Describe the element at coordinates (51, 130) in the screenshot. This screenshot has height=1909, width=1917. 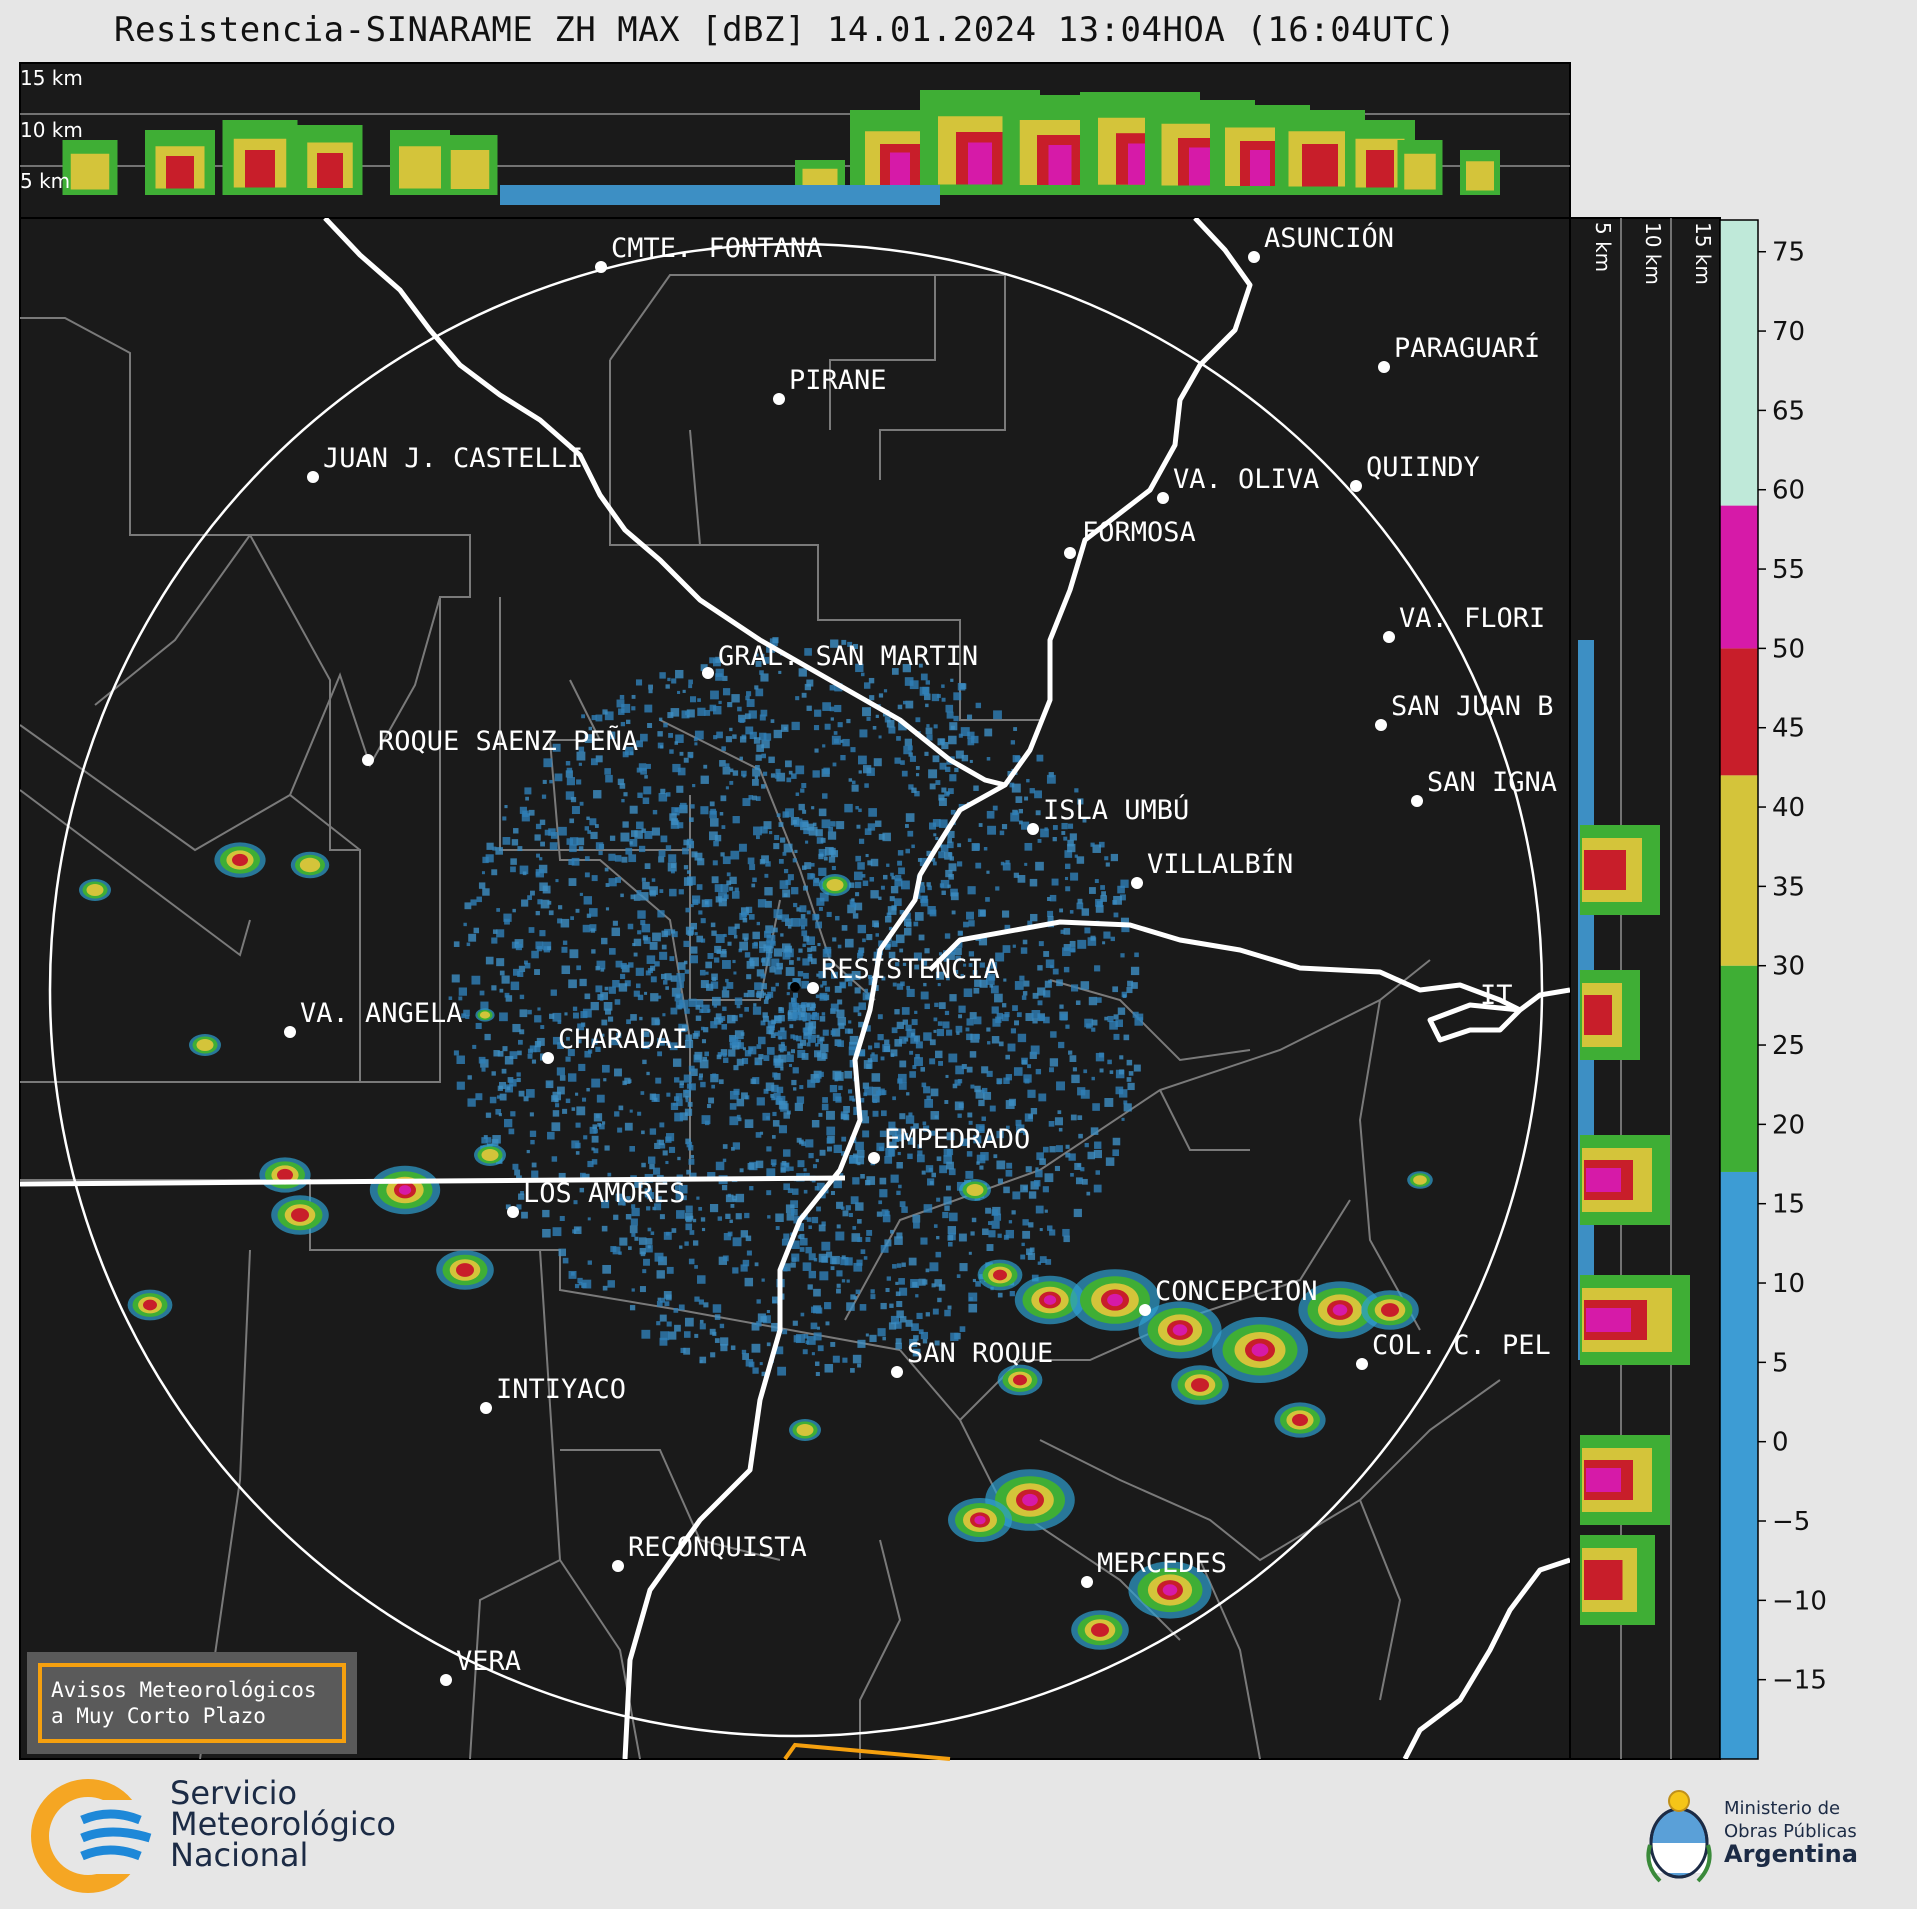
I see `top-label-10km: 10 km` at that location.